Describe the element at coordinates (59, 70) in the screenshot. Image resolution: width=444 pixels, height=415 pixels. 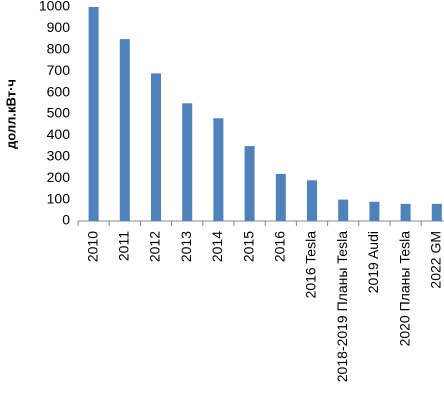
I see `y-tick-label: 700` at that location.